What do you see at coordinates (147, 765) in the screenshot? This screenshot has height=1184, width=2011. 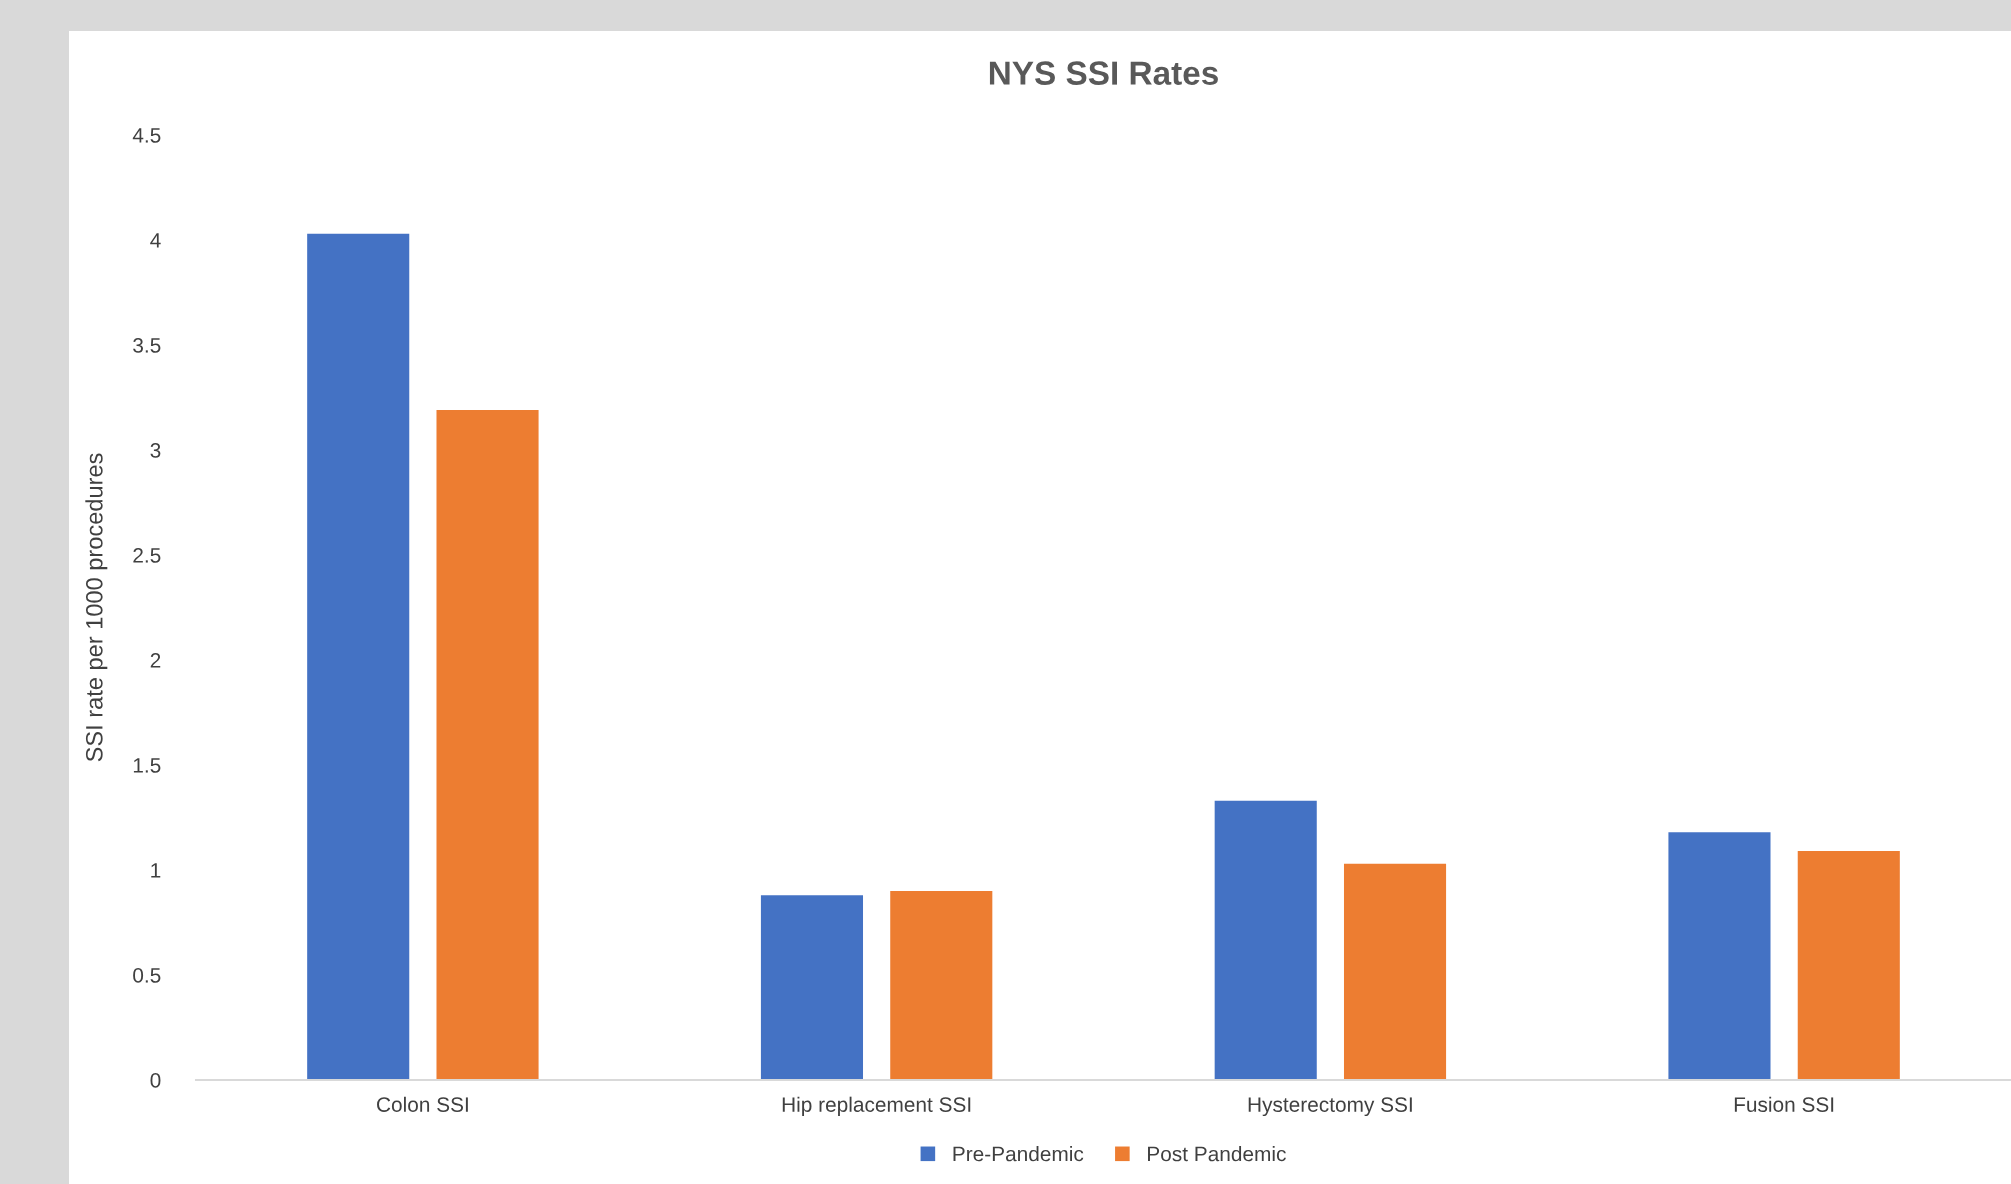 I see `y-tick-label: 1.5` at bounding box center [147, 765].